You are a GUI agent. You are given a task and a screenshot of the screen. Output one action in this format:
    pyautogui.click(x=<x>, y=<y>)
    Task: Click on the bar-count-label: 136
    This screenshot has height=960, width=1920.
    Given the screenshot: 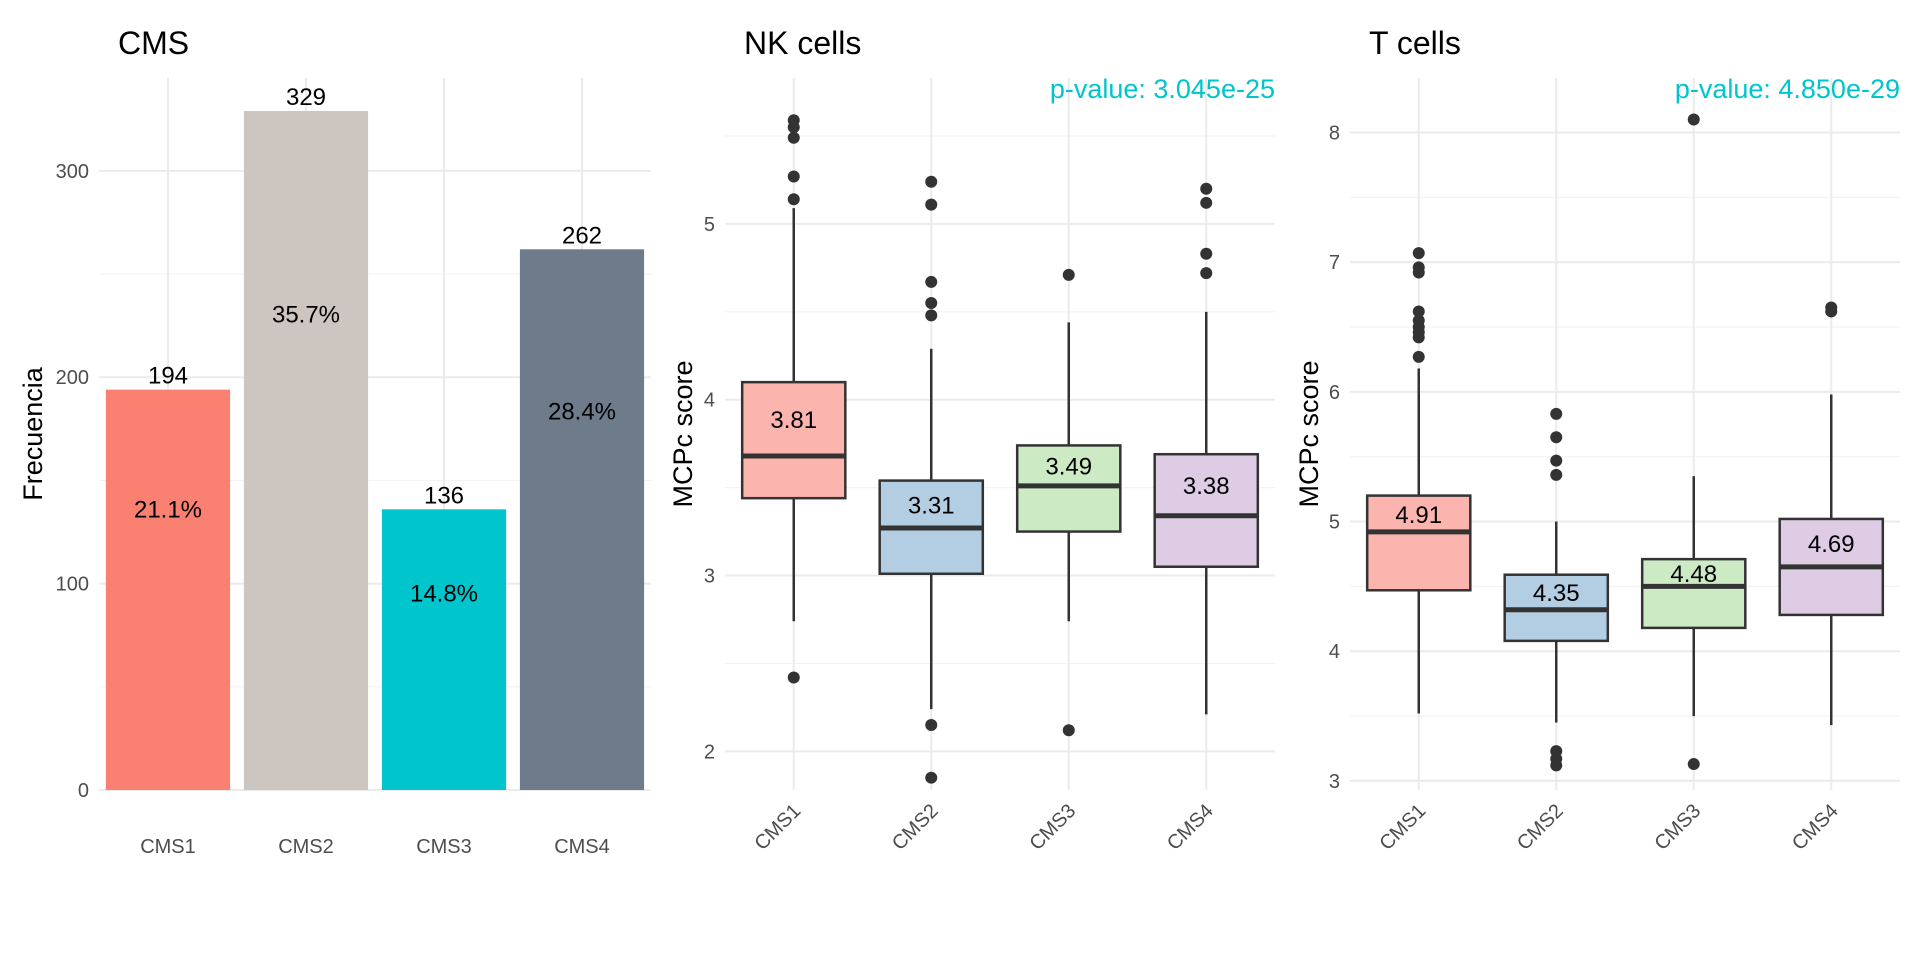 What is the action you would take?
    pyautogui.click(x=444, y=495)
    